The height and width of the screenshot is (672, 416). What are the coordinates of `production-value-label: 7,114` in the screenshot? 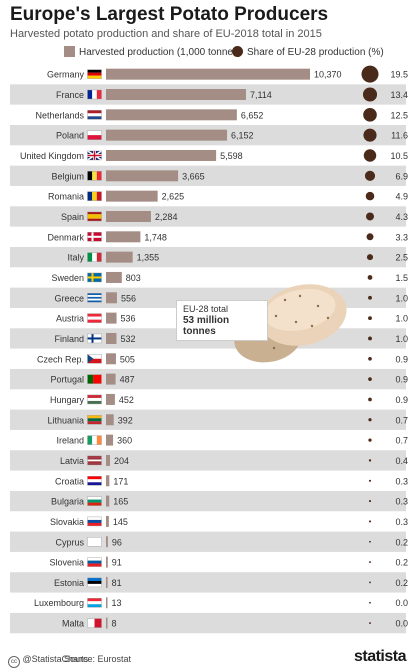 It's located at (261, 95).